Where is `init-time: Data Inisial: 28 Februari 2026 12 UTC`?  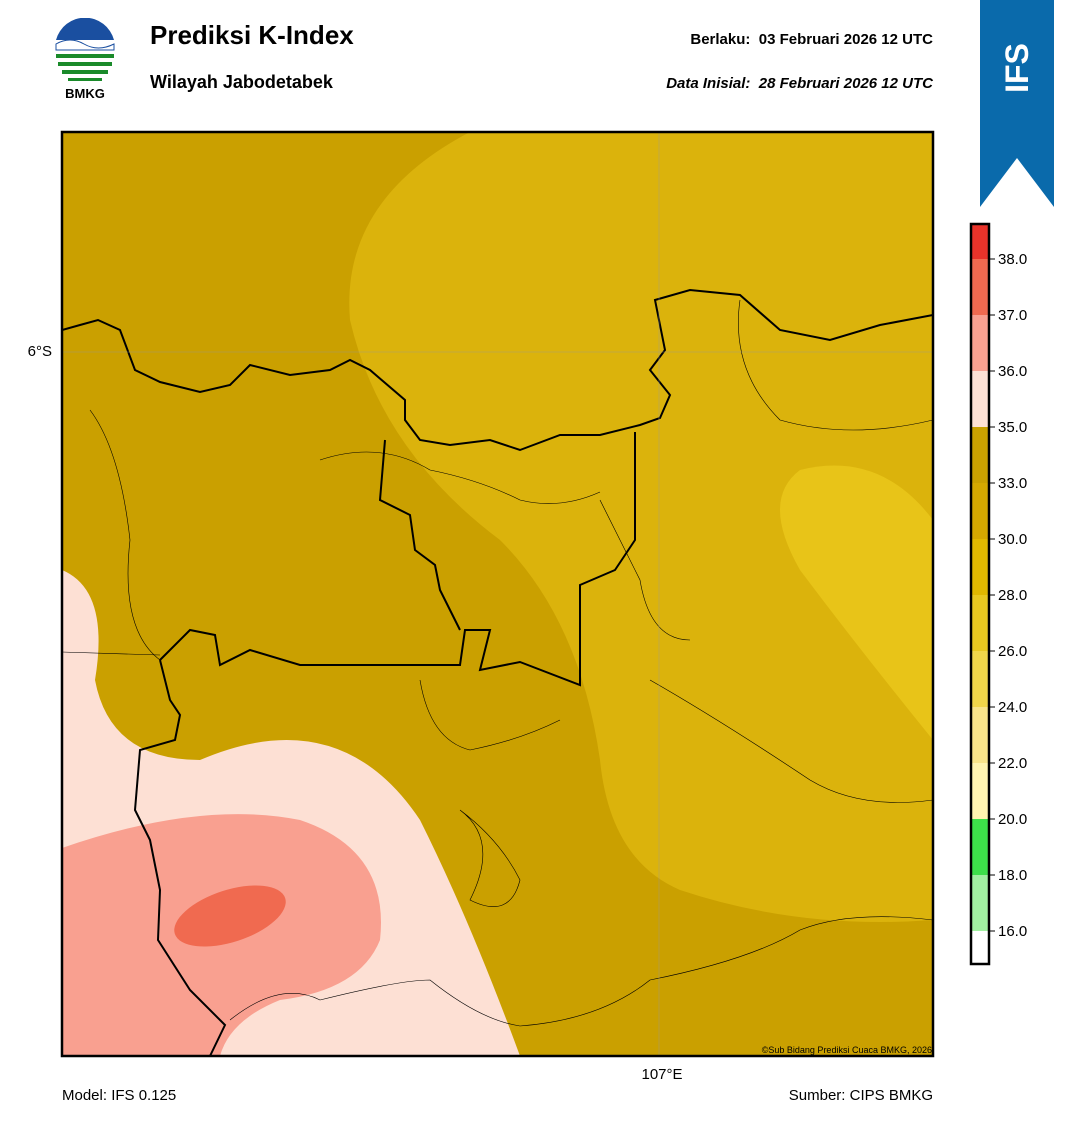
init-time: Data Inisial: 28 Februari 2026 12 UTC is located at coordinates (799, 83).